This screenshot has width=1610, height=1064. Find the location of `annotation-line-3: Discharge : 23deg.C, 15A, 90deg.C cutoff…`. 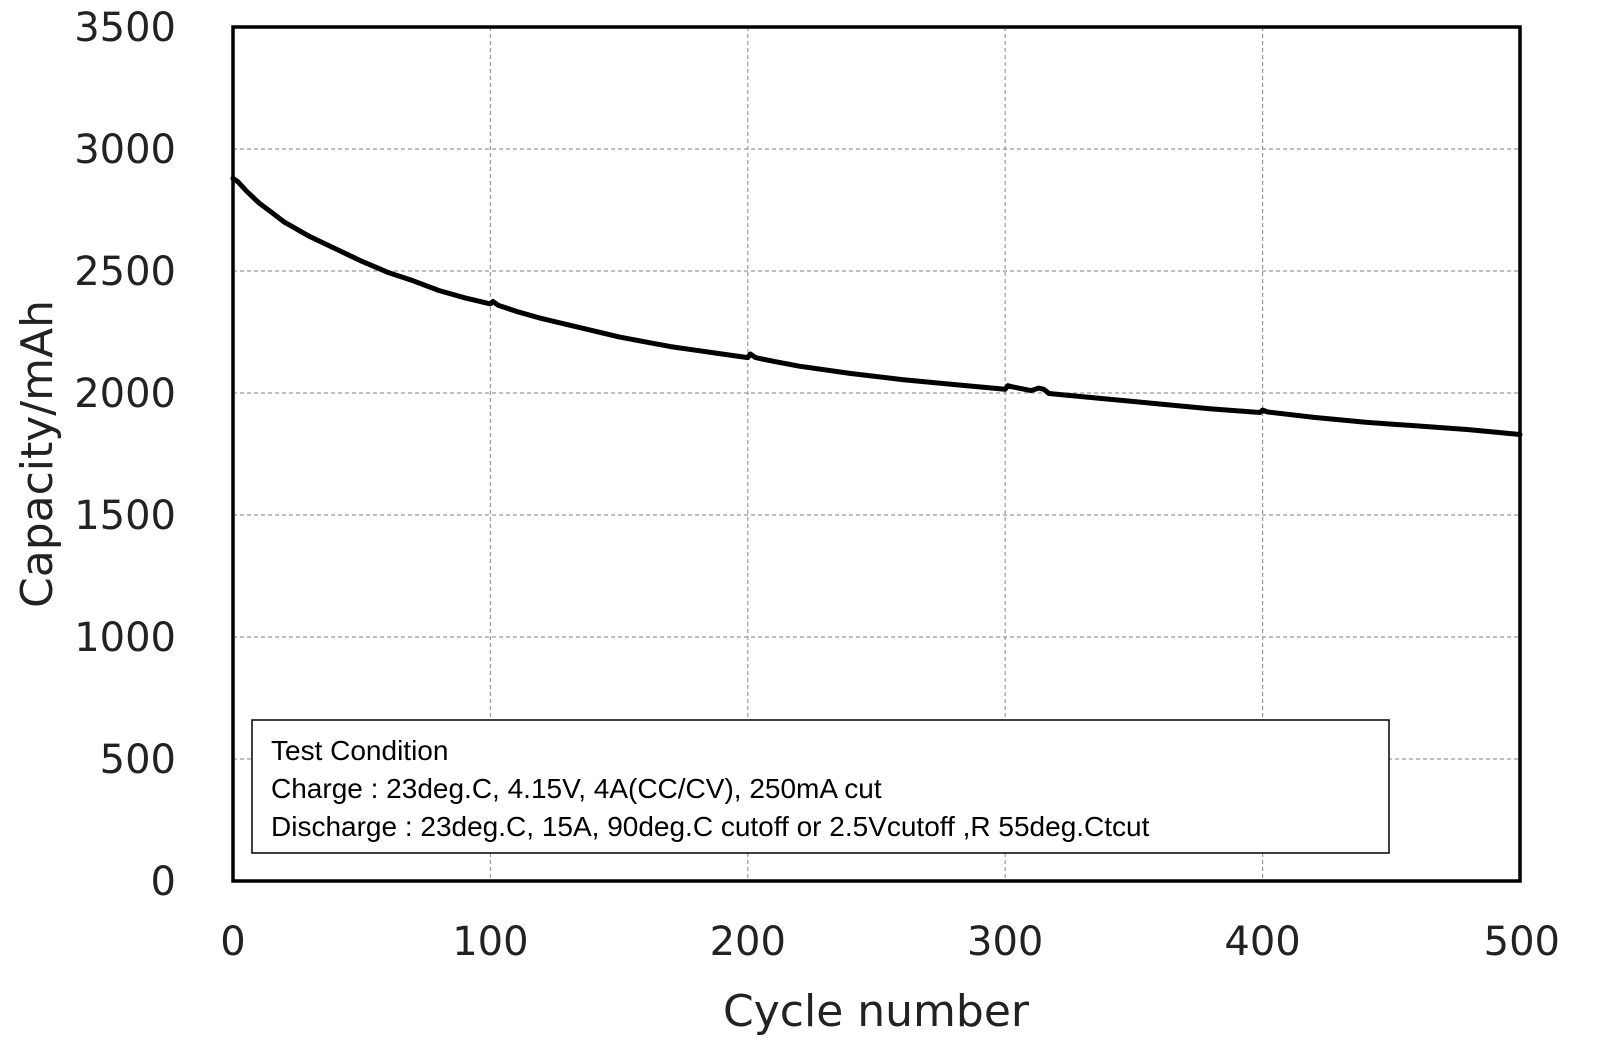

annotation-line-3: Discharge : 23deg.C, 15A, 90deg.C cutoff… is located at coordinates (710, 826).